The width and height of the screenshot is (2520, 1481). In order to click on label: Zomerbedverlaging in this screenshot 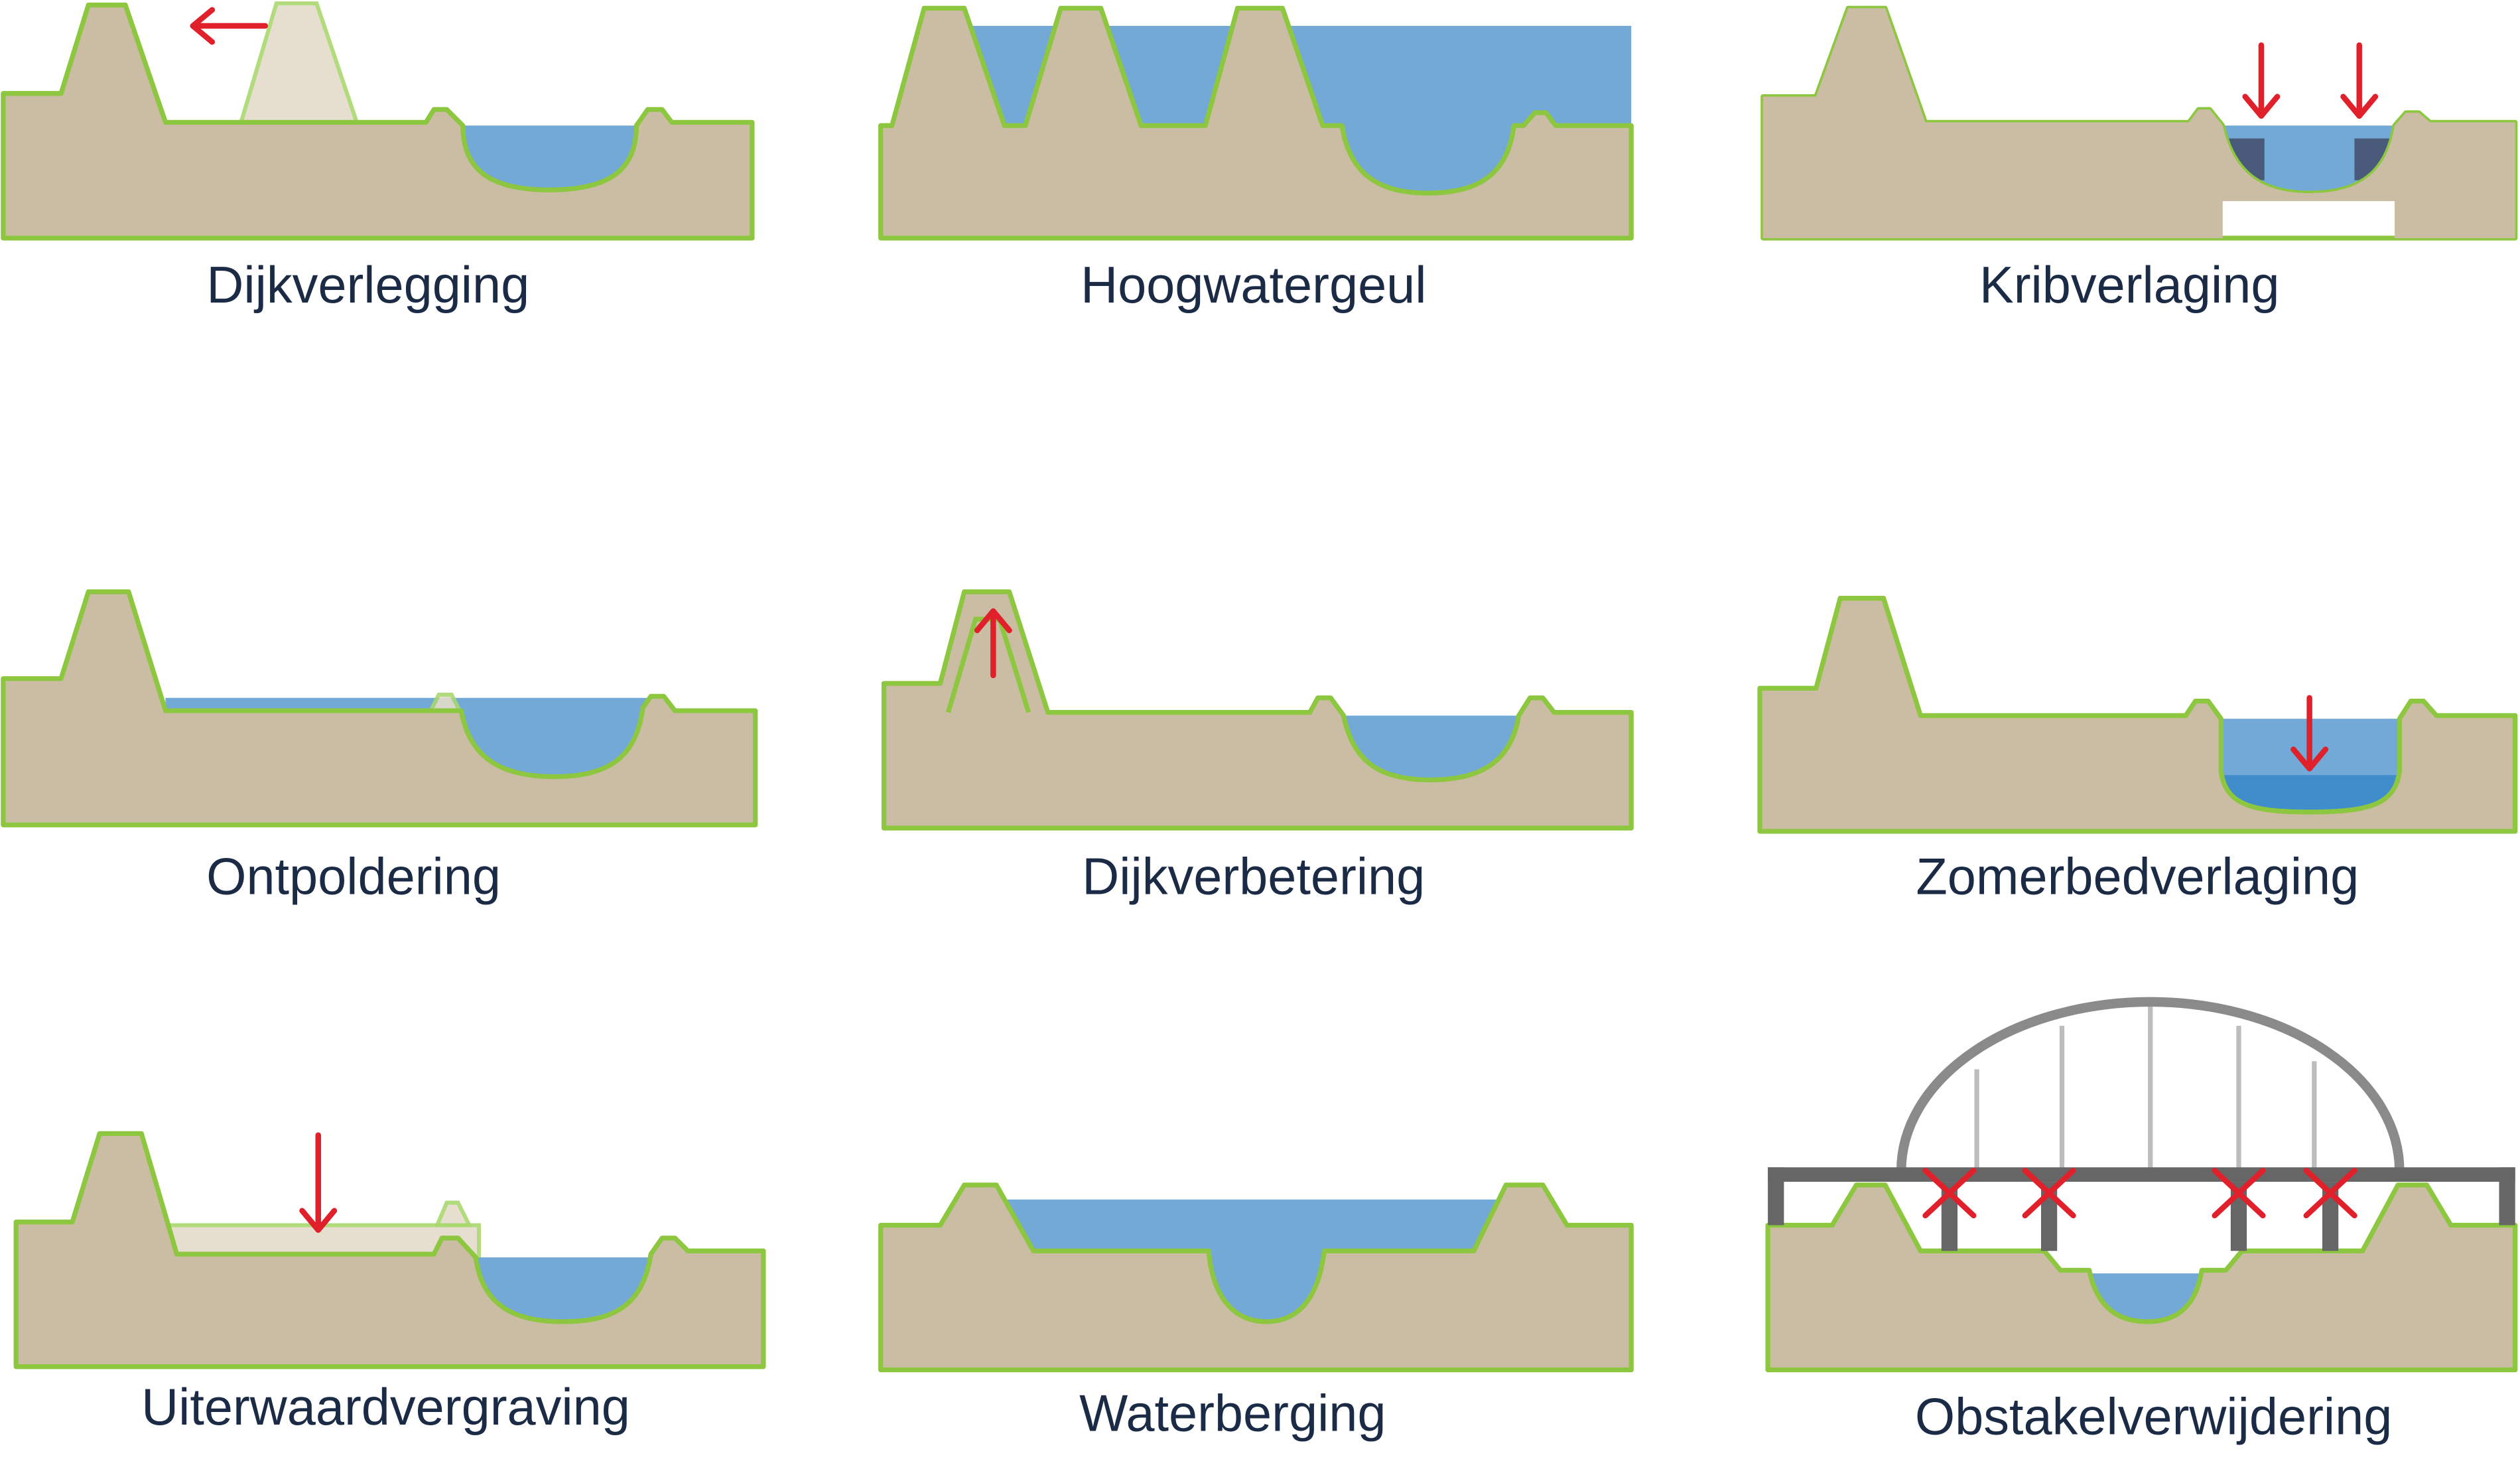, I will do `click(2137, 876)`.